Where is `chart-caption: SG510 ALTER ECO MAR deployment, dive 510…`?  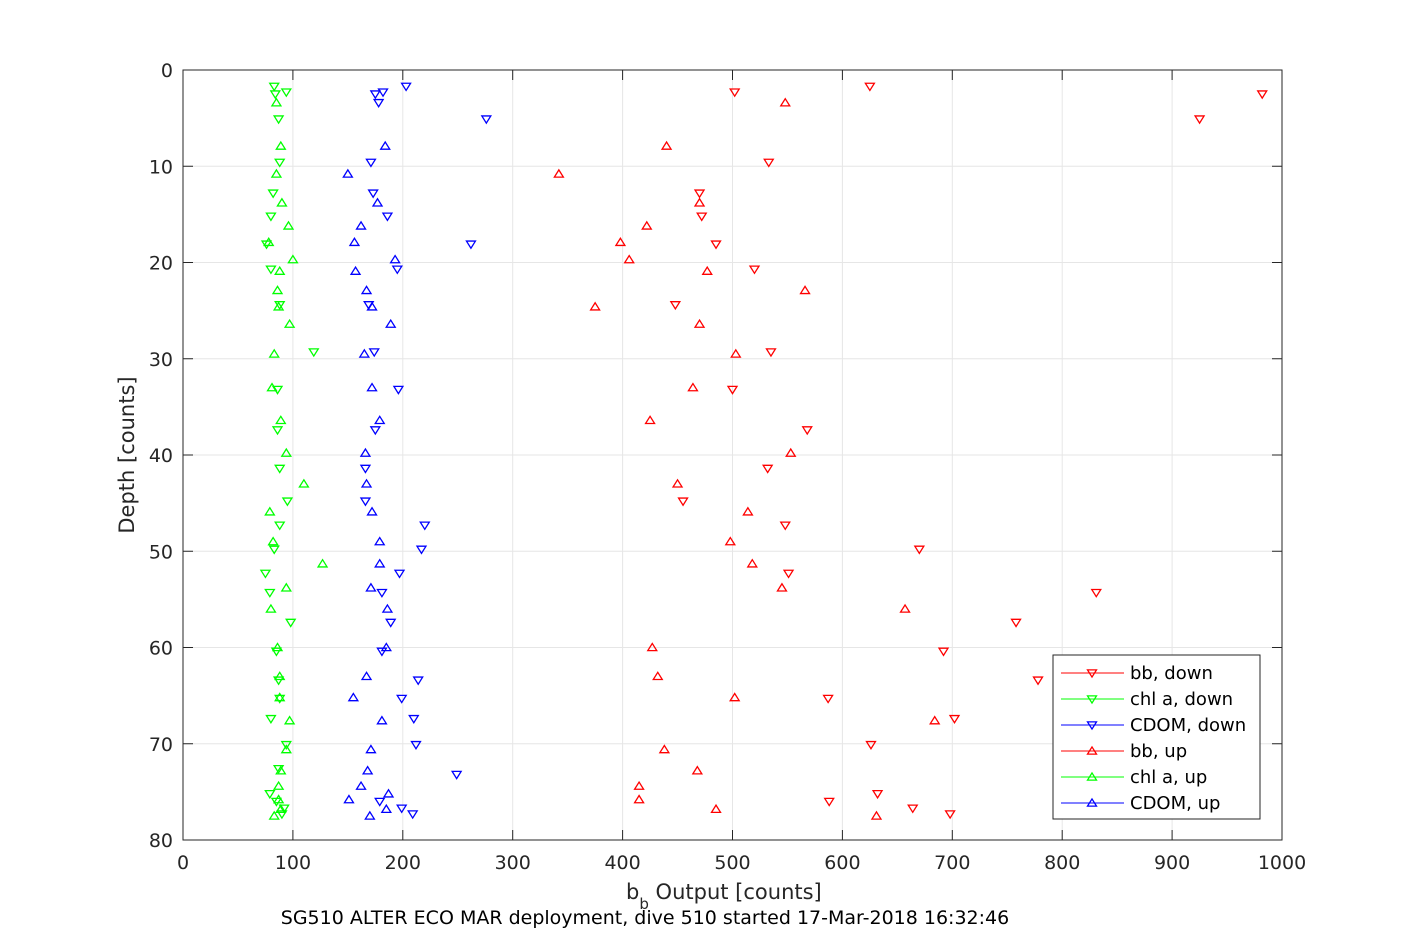 chart-caption: SG510 ALTER ECO MAR deployment, dive 510… is located at coordinates (645, 918).